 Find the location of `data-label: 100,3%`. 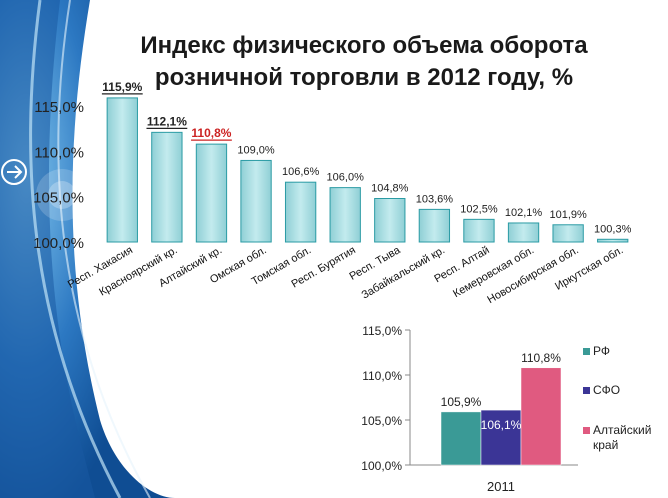

data-label: 100,3% is located at coordinates (613, 229).